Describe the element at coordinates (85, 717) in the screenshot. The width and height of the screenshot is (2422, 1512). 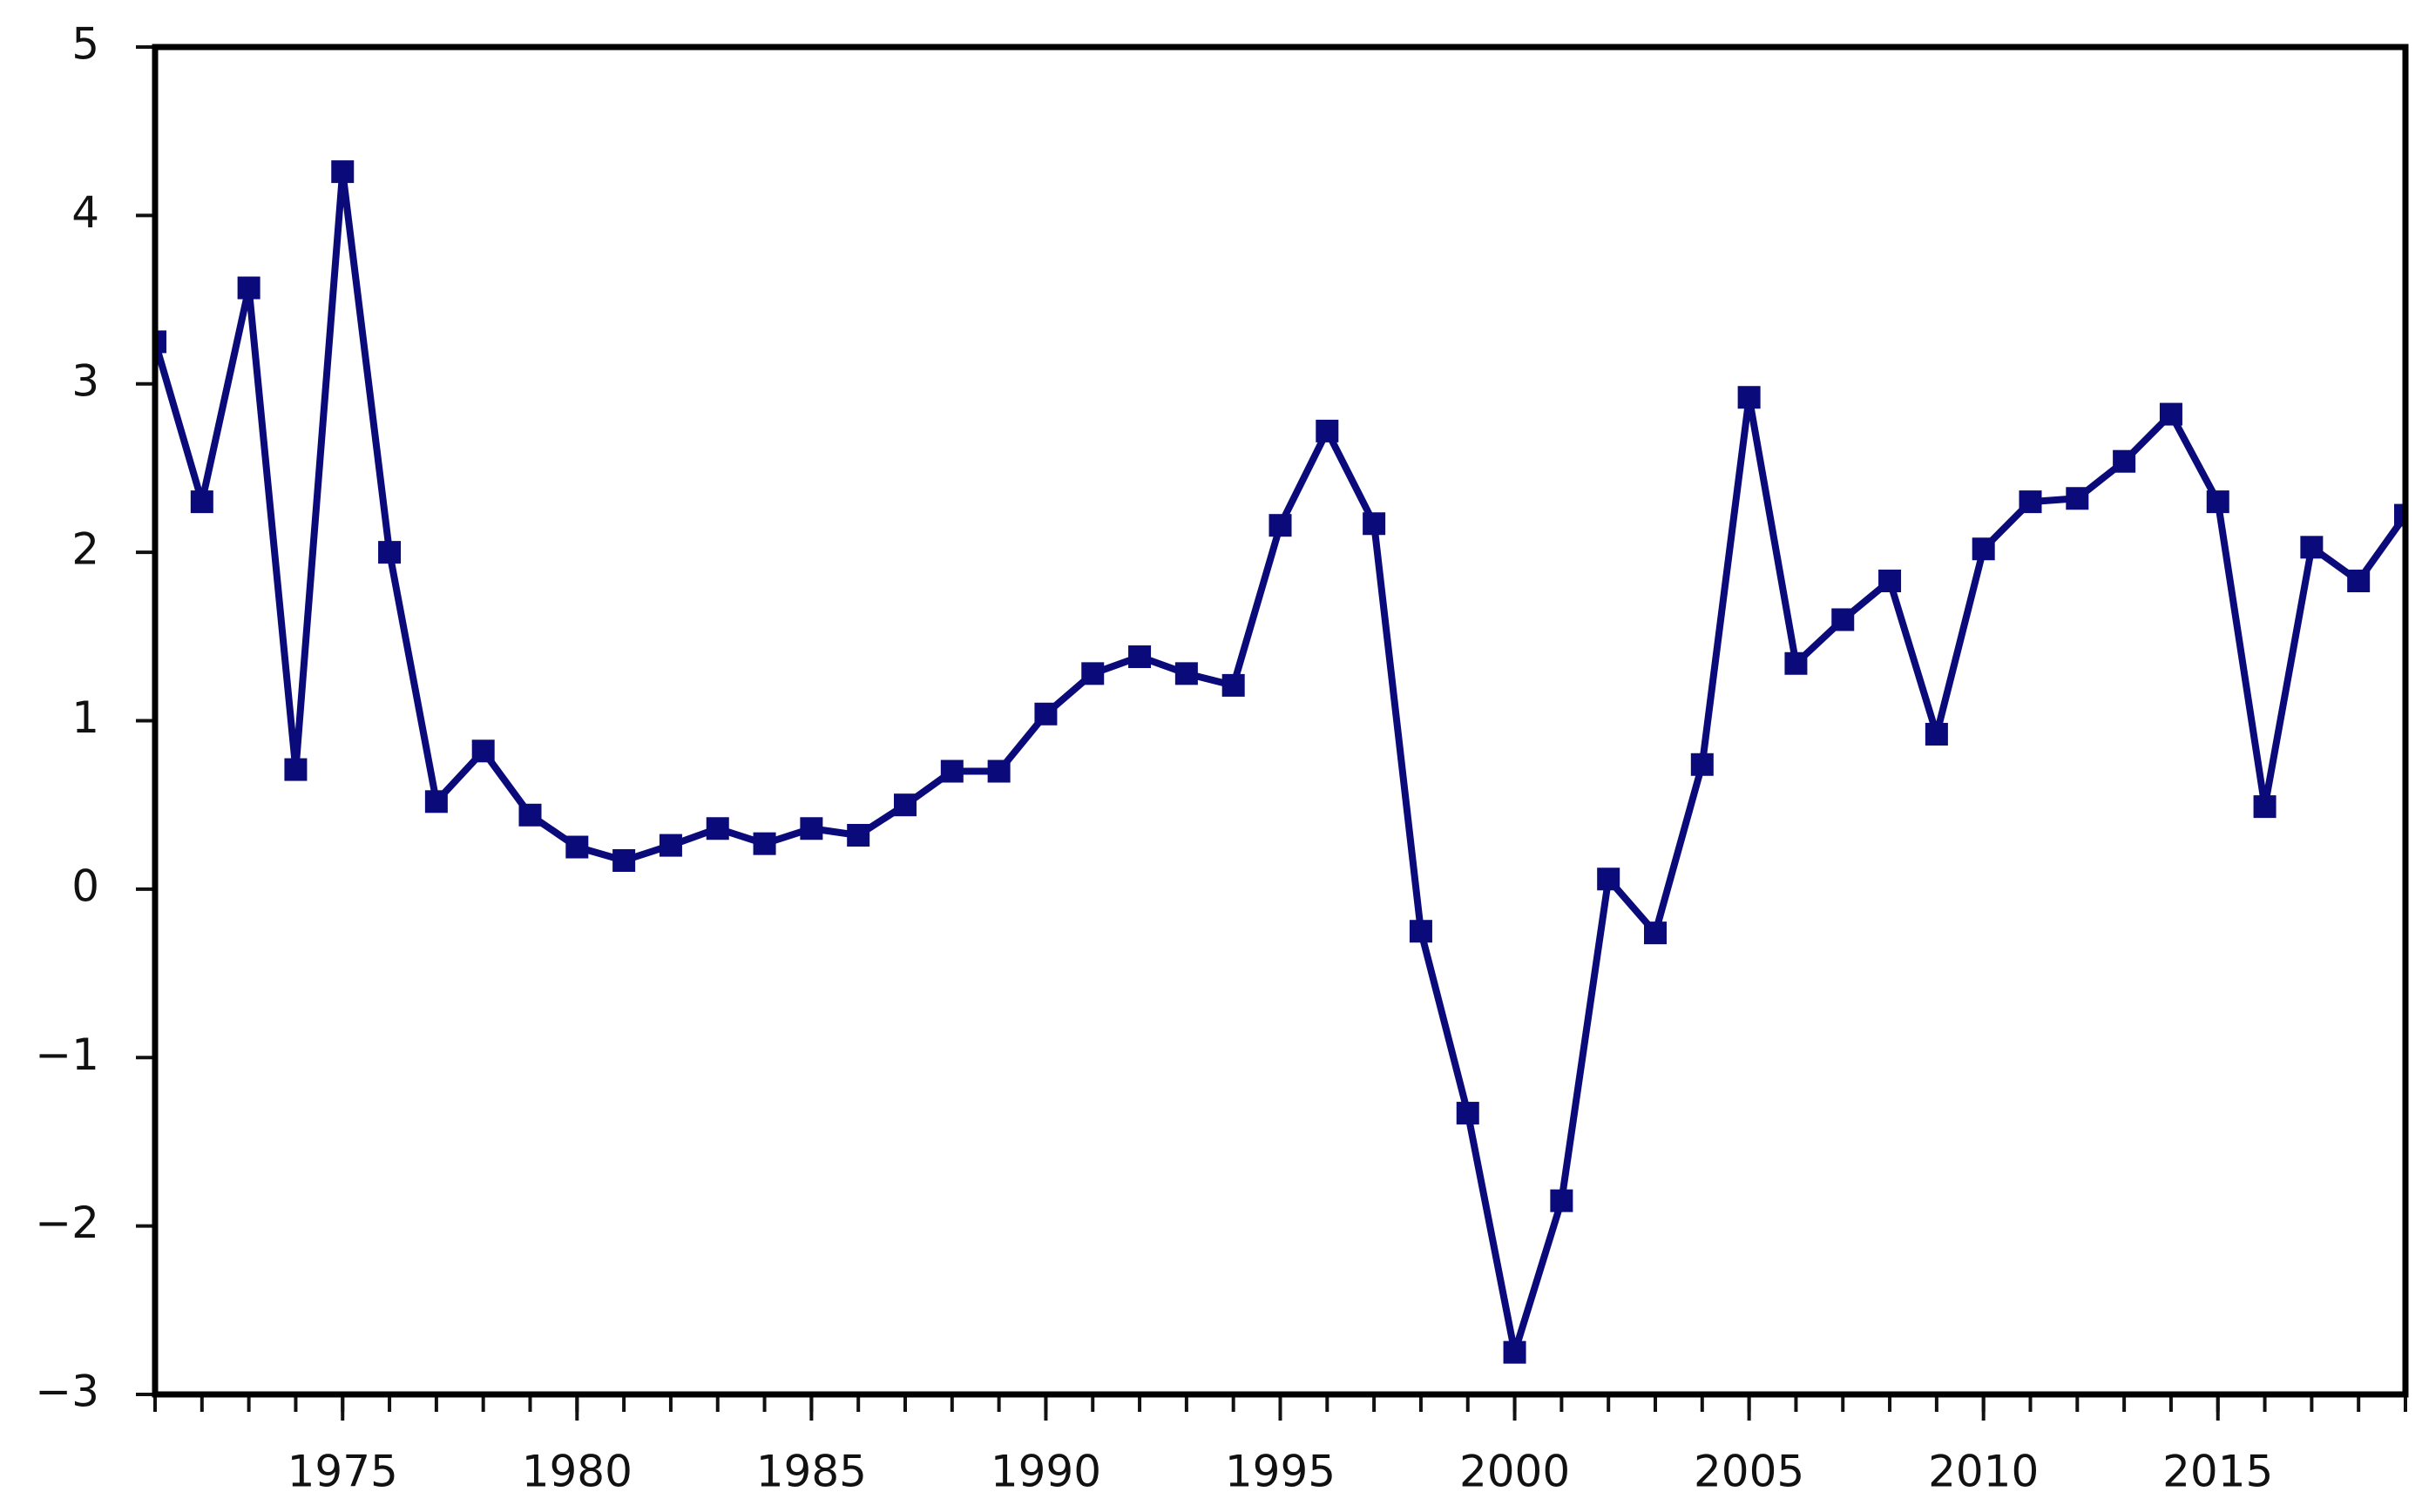
I see `y-tick-label: 1` at that location.